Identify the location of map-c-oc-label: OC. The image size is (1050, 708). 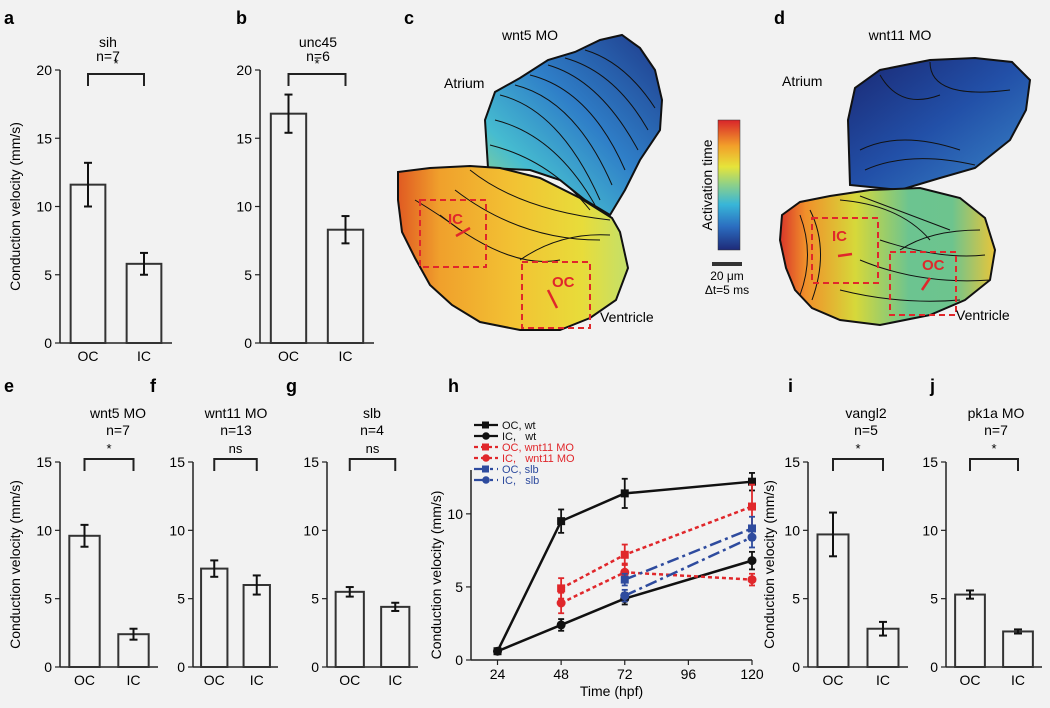
(563, 282).